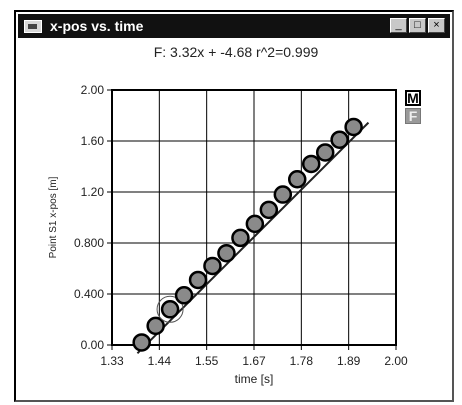 The height and width of the screenshot is (405, 462). What do you see at coordinates (413, 98) in the screenshot?
I see `measure-mode-button: M` at bounding box center [413, 98].